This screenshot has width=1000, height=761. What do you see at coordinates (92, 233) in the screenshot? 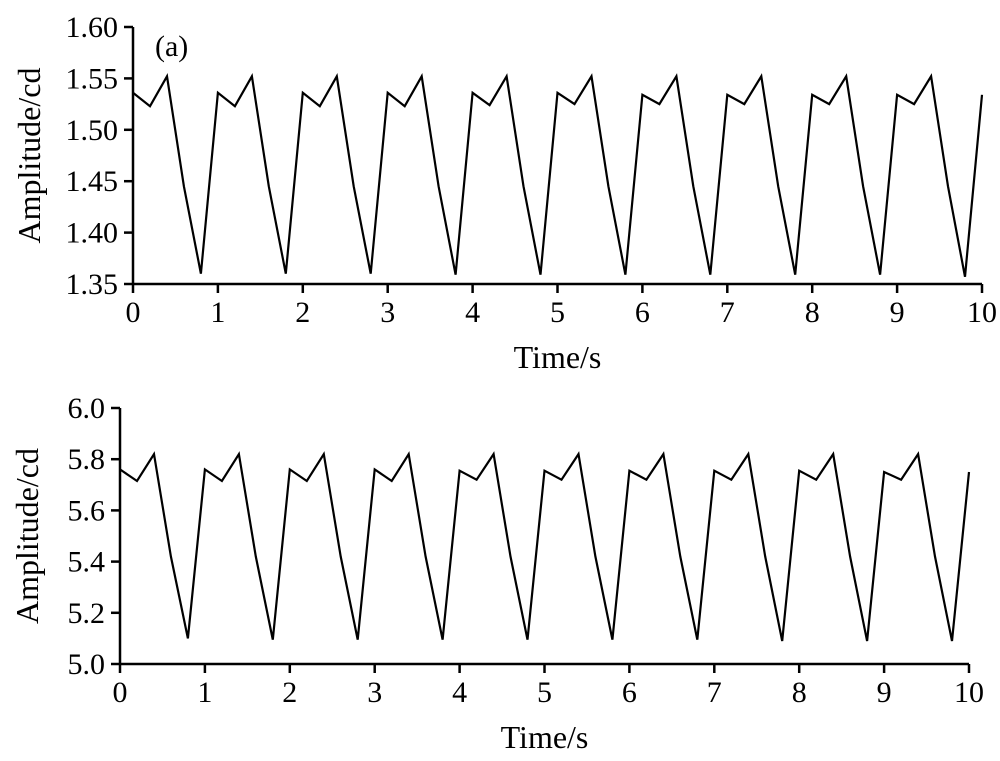
I see `y-tick-label: 1.40` at bounding box center [92, 233].